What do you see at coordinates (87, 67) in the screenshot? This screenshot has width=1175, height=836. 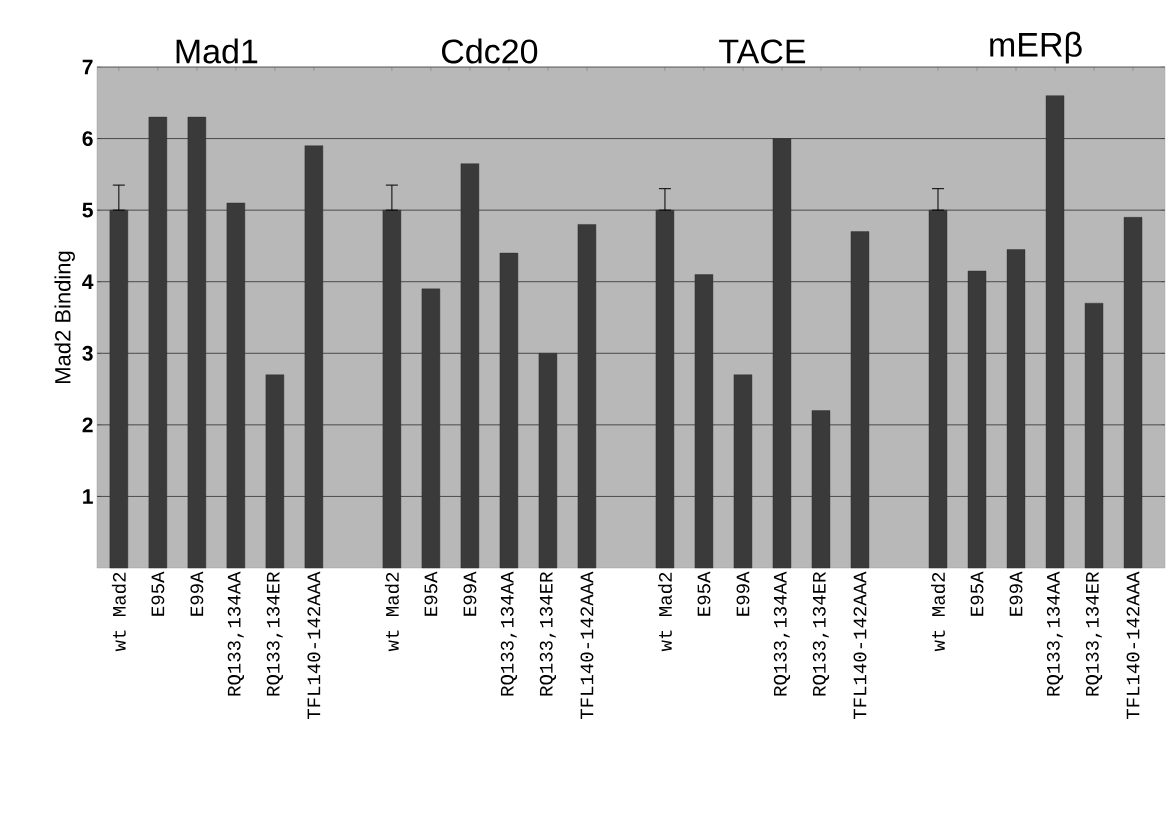 I see `y-tick-label: 7` at bounding box center [87, 67].